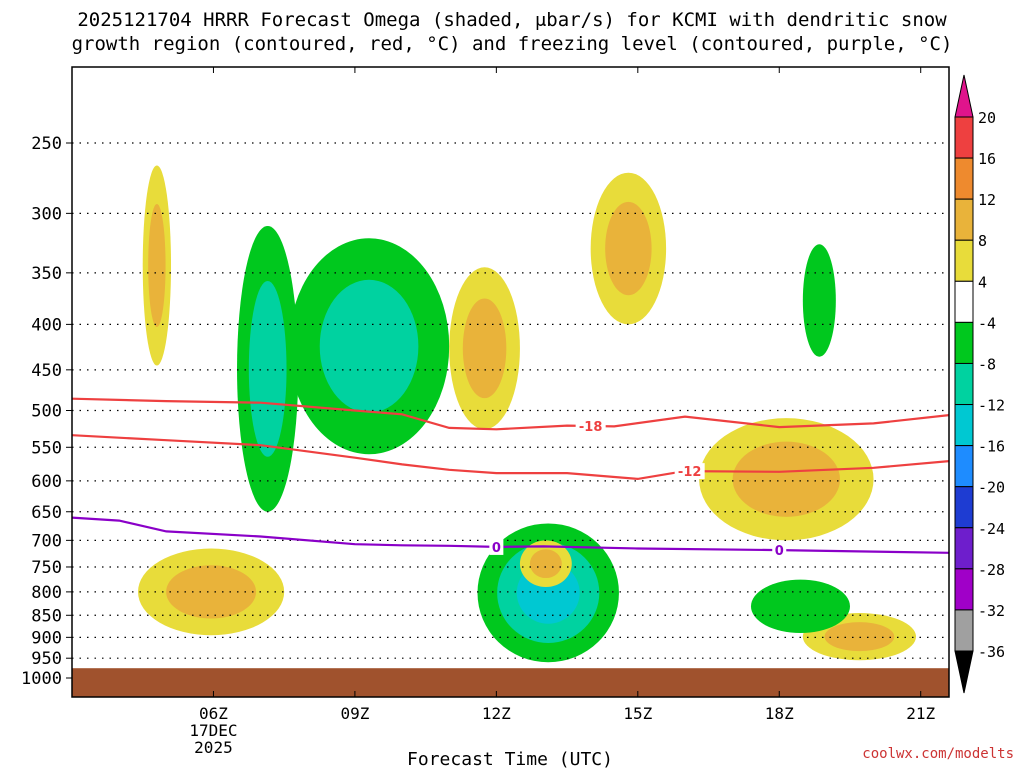 Image resolution: width=1024 pixels, height=768 pixels. Describe the element at coordinates (46, 274) in the screenshot. I see `y-tick-label-350: 350` at that location.